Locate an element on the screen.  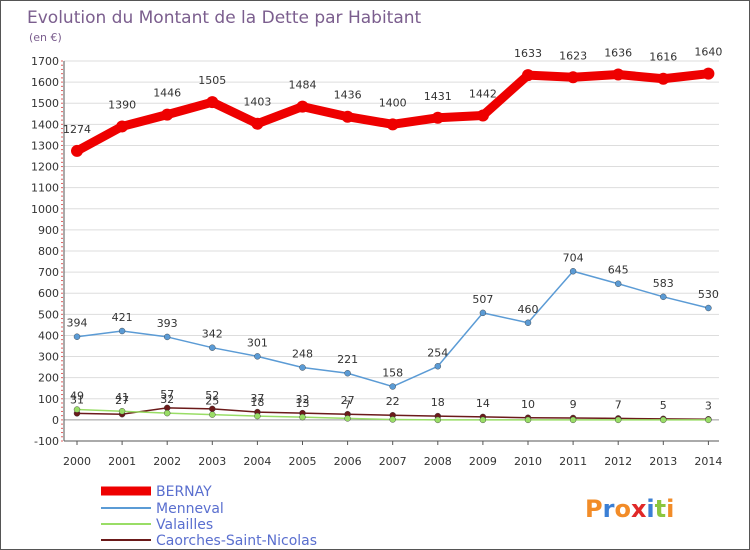
x-tick-label: 2014 is located at coordinates (708, 461).